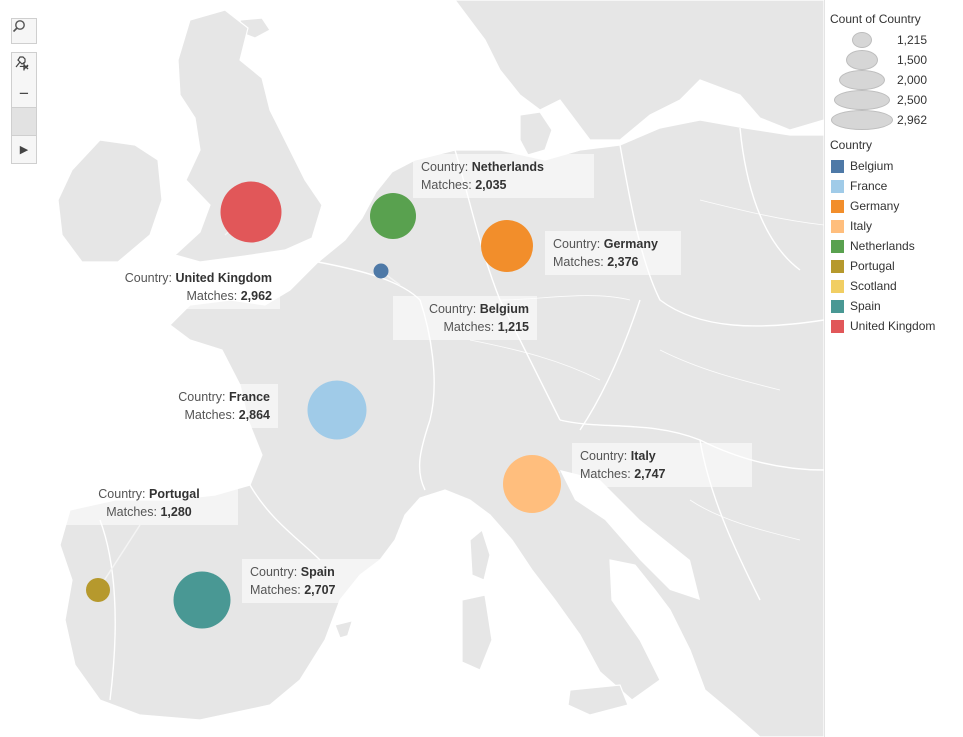 The width and height of the screenshot is (963, 737). What do you see at coordinates (507, 246) in the screenshot?
I see `bubble-germany` at bounding box center [507, 246].